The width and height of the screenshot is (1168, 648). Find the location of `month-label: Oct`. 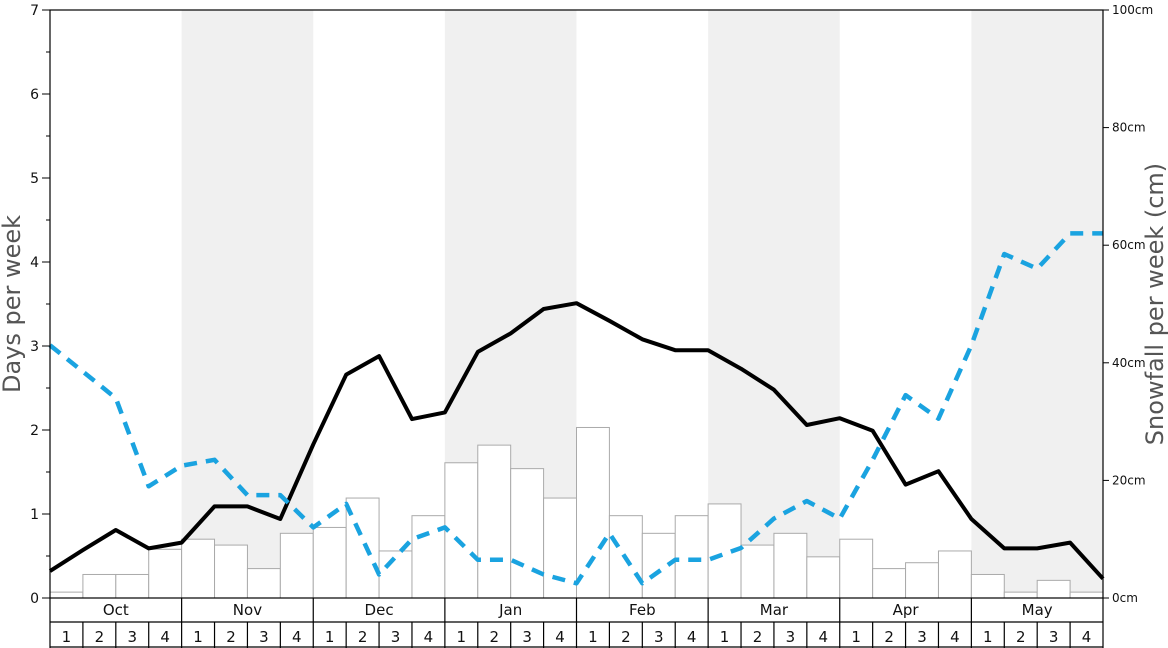

month-label: Oct is located at coordinates (116, 610).